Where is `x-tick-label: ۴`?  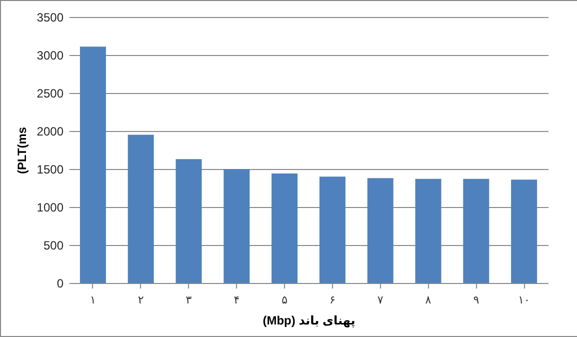 x-tick-label: ۴ is located at coordinates (237, 300).